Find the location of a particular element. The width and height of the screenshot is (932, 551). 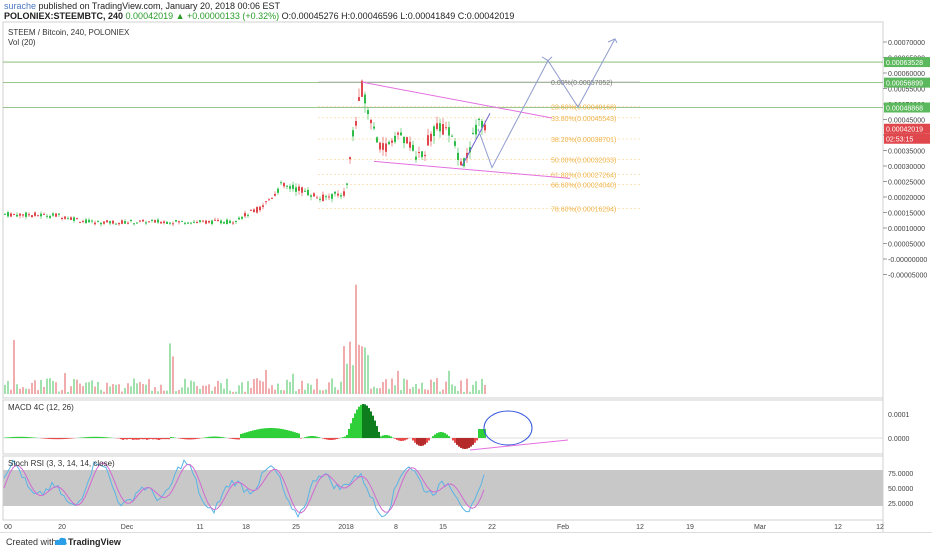

macd-trendline is located at coordinates (519, 445).